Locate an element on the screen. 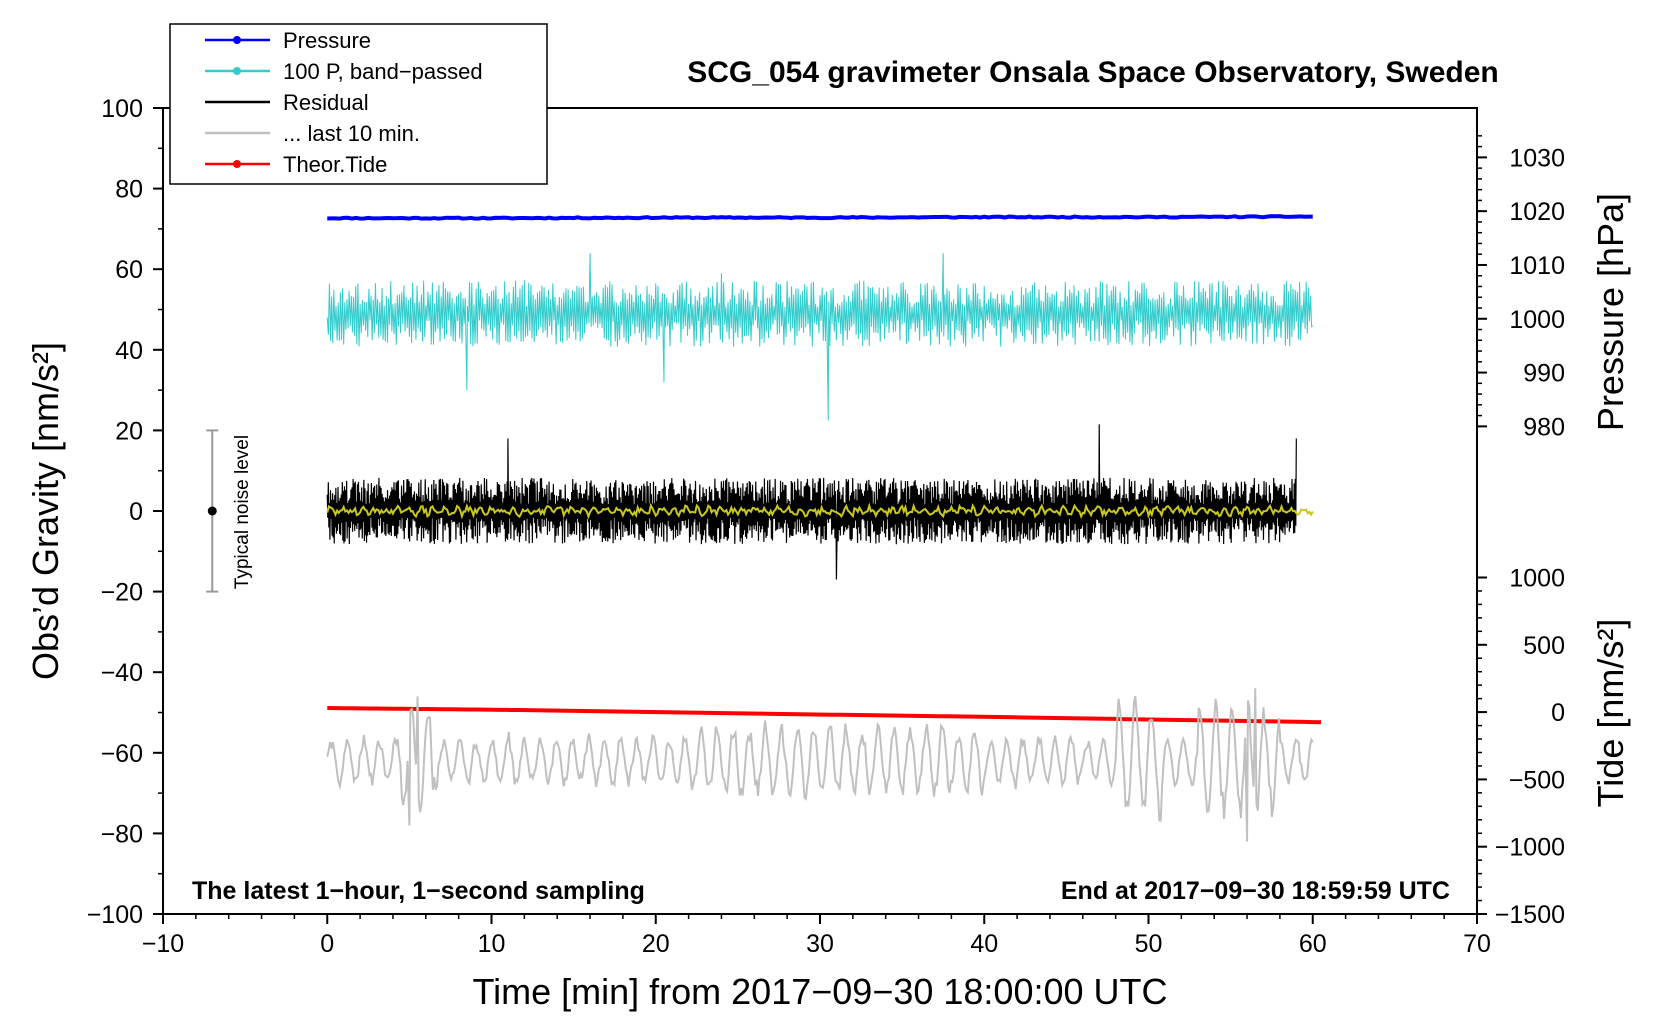 This screenshot has width=1660, height=1025. y-tick-label: −20 is located at coordinates (122, 593).